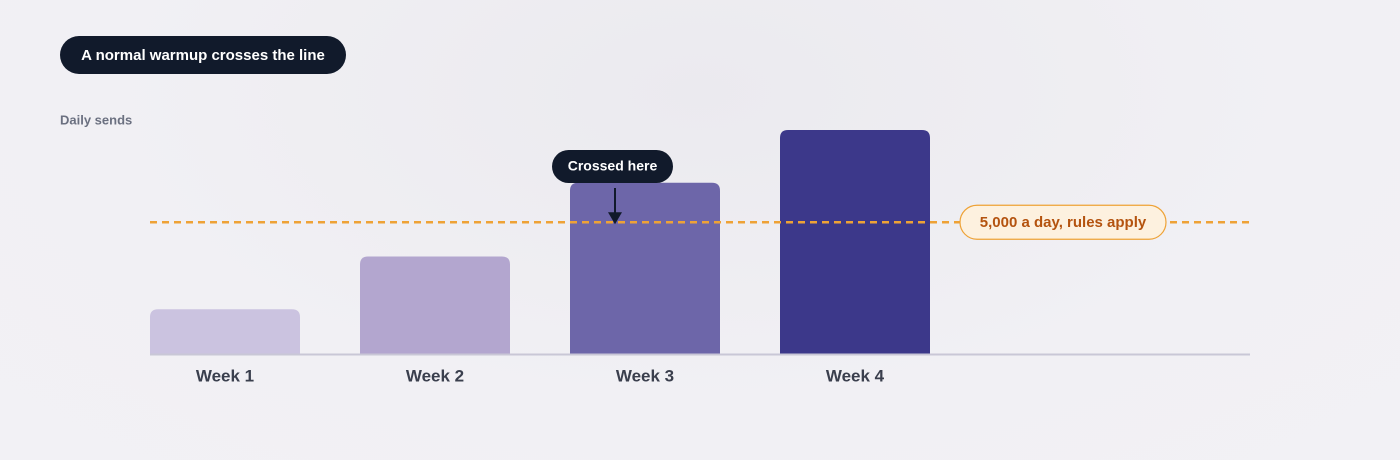 The width and height of the screenshot is (1400, 460). I want to click on x-tick-label: Week 3, so click(645, 375).